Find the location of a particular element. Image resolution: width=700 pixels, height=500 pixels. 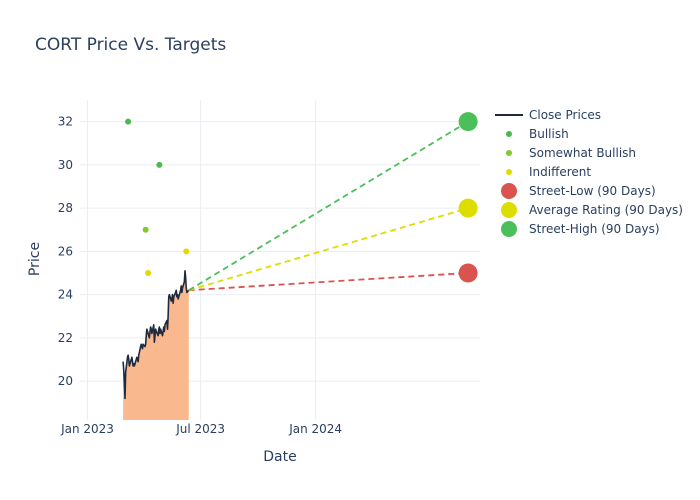

legend-item-label: Average Rating (90 Days) is located at coordinates (606, 210).